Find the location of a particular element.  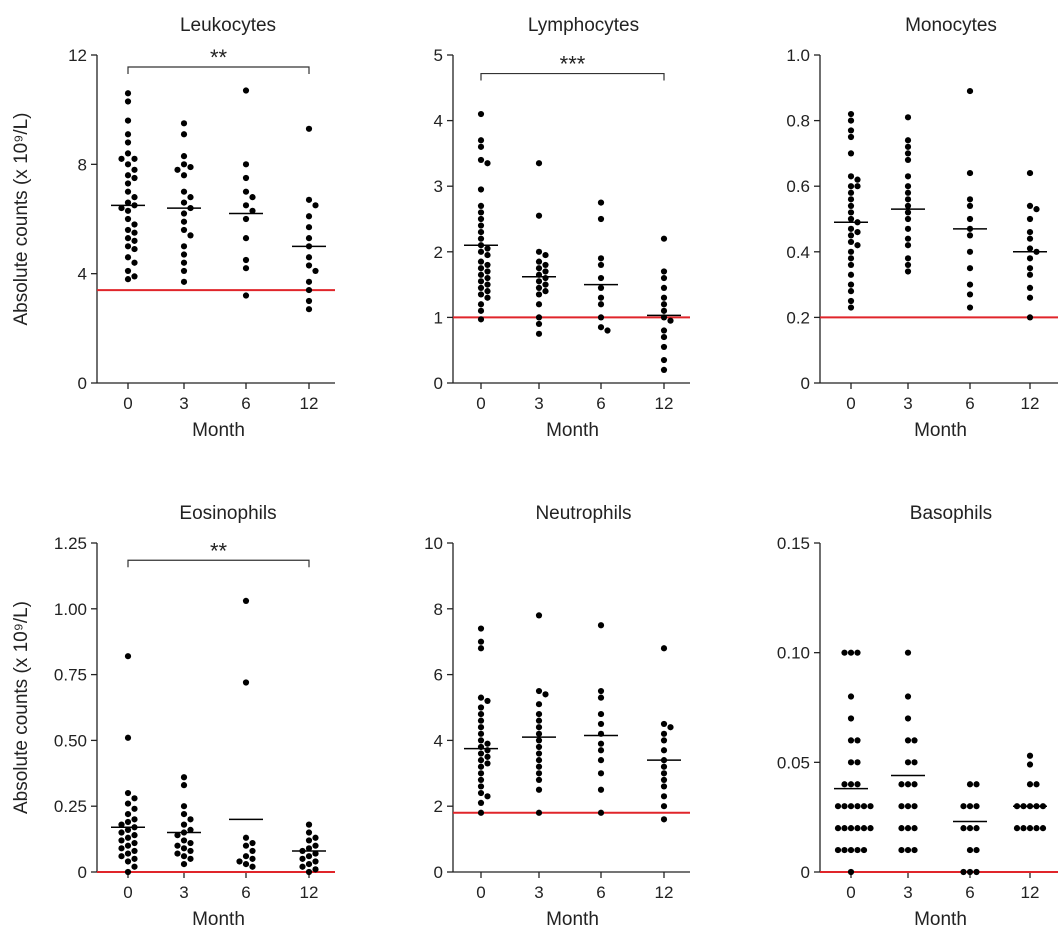

significance-stars: ** is located at coordinates (219, 57).